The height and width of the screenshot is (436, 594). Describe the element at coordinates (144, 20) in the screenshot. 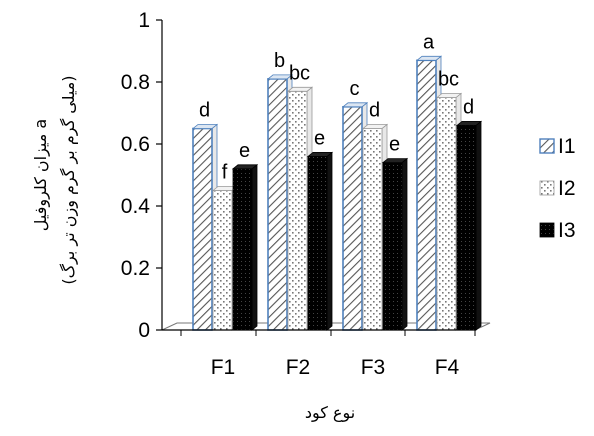

I see `y-tick-label: 1` at that location.